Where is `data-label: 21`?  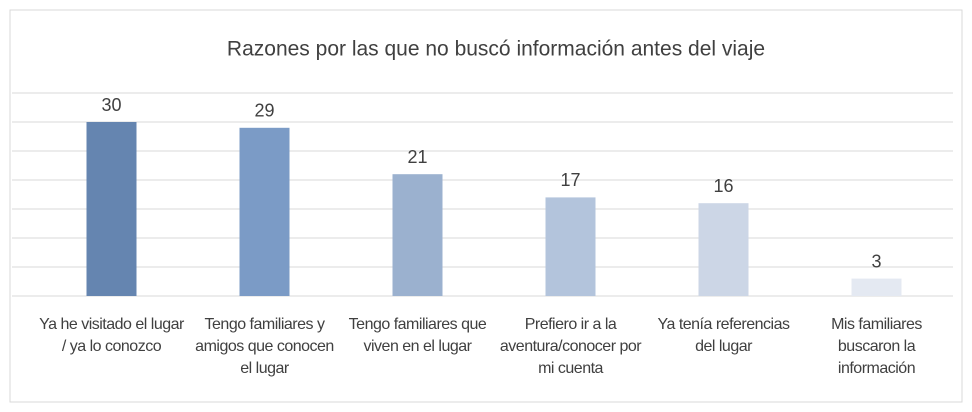 data-label: 21 is located at coordinates (417, 157).